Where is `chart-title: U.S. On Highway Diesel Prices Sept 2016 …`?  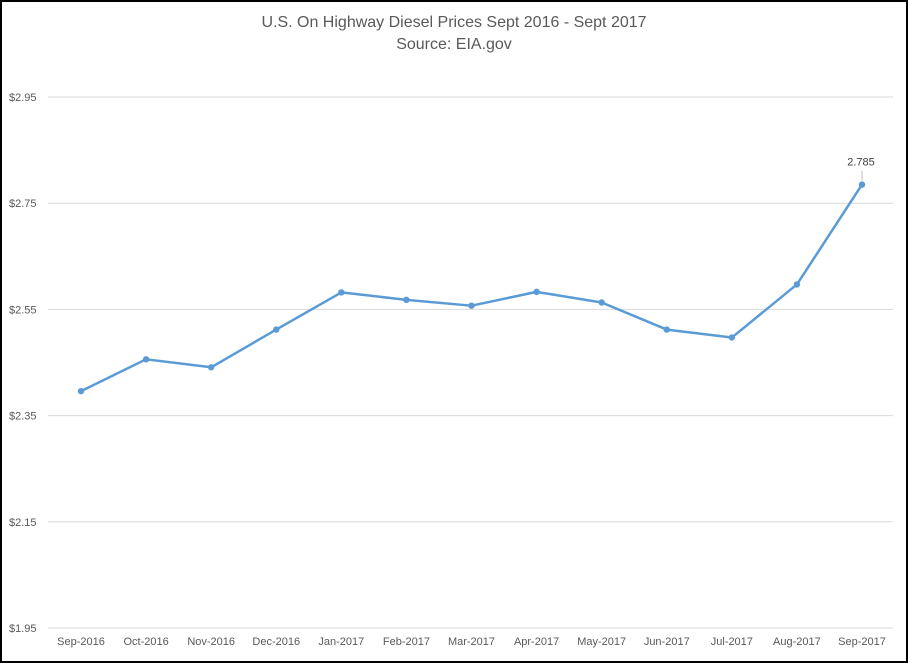 chart-title: U.S. On Highway Diesel Prices Sept 2016 … is located at coordinates (454, 34).